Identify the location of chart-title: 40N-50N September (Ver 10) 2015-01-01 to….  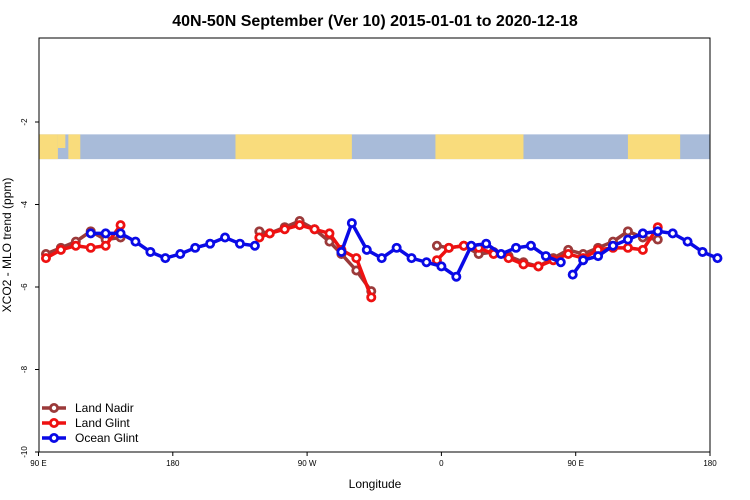
(375, 21).